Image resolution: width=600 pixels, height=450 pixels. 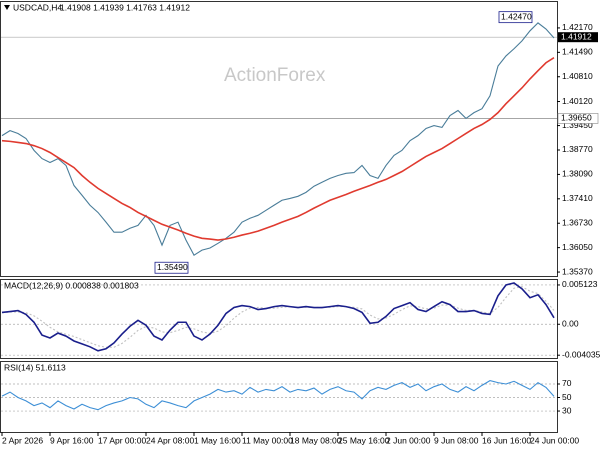 What do you see at coordinates (267, 440) in the screenshot?
I see `x-tick-label: 11 May 00:00` at bounding box center [267, 440].